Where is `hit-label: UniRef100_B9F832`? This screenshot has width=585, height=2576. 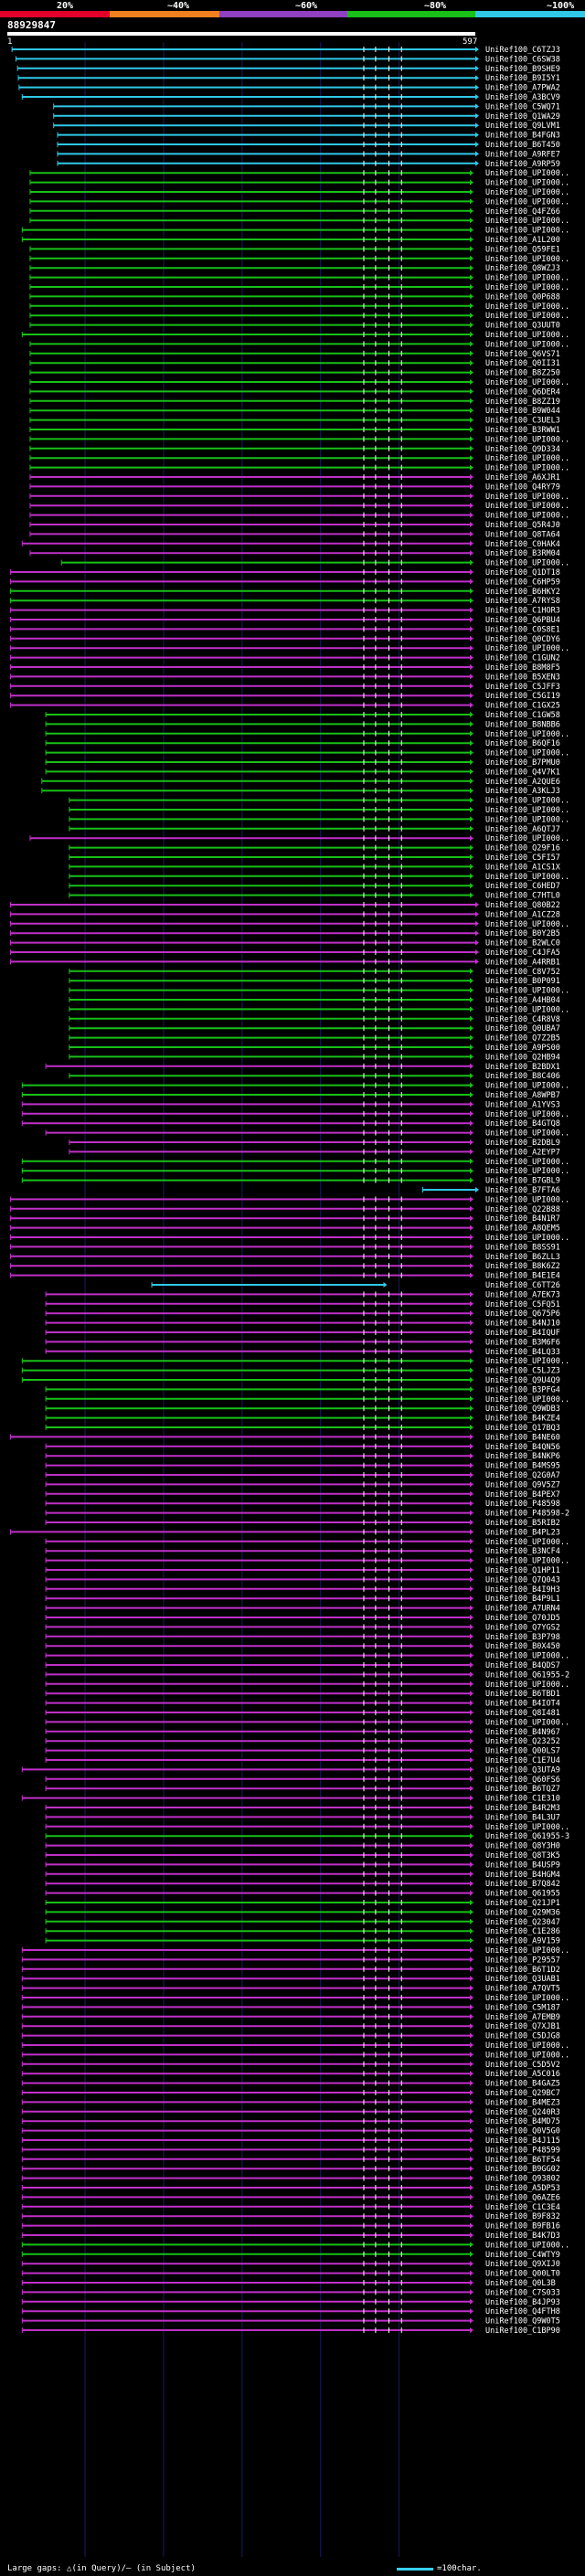 hit-label: UniRef100_B9F832 is located at coordinates (522, 2216).